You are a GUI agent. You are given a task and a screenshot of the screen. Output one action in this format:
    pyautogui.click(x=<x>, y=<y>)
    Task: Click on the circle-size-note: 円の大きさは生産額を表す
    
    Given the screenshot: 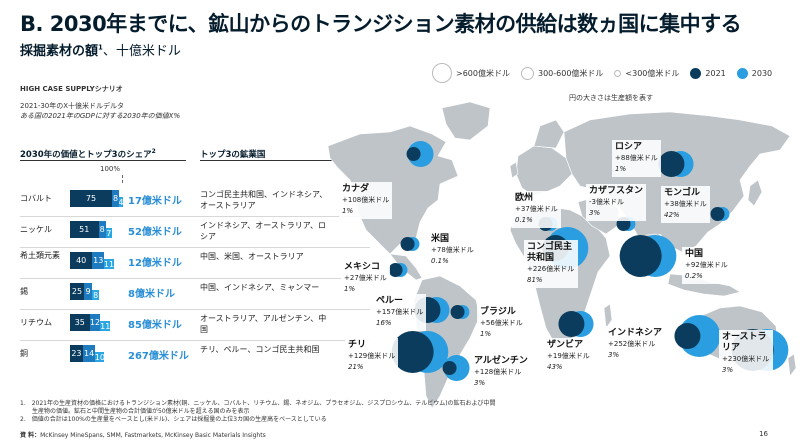 What is the action you would take?
    pyautogui.click(x=611, y=98)
    